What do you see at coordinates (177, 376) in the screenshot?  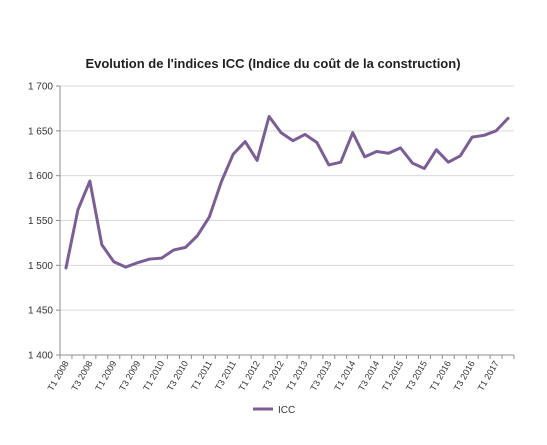 I see `x-tick-label: T3 2010` at bounding box center [177, 376].